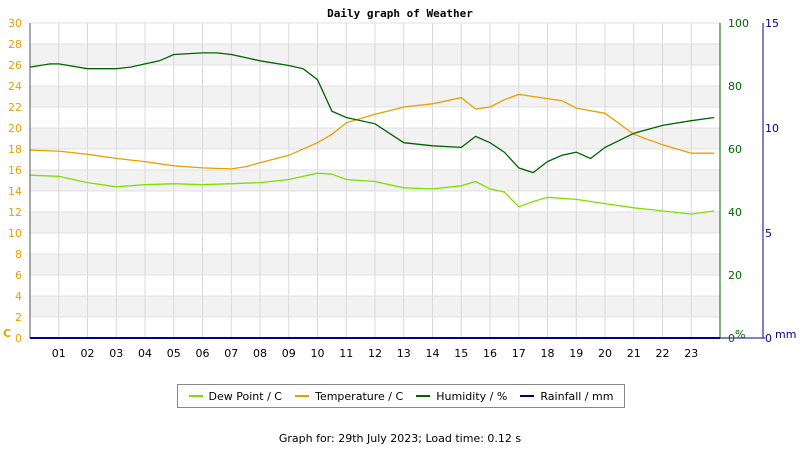 The height and width of the screenshot is (450, 800). I want to click on temp-tick-label: 28, so click(15, 44).